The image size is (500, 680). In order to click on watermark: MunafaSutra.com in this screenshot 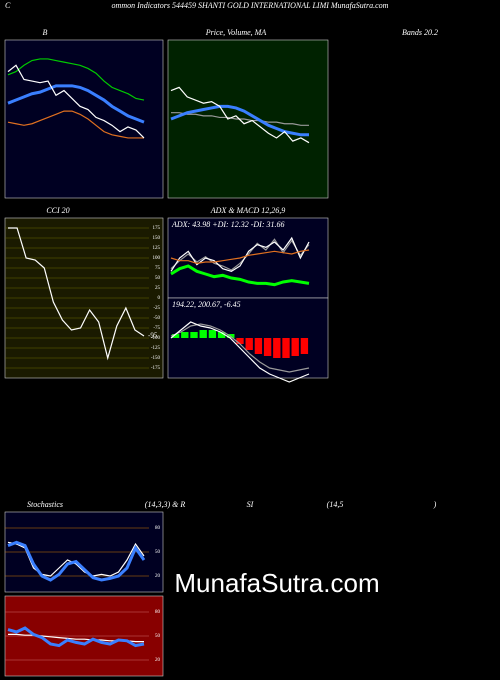, I will do `click(276, 583)`.